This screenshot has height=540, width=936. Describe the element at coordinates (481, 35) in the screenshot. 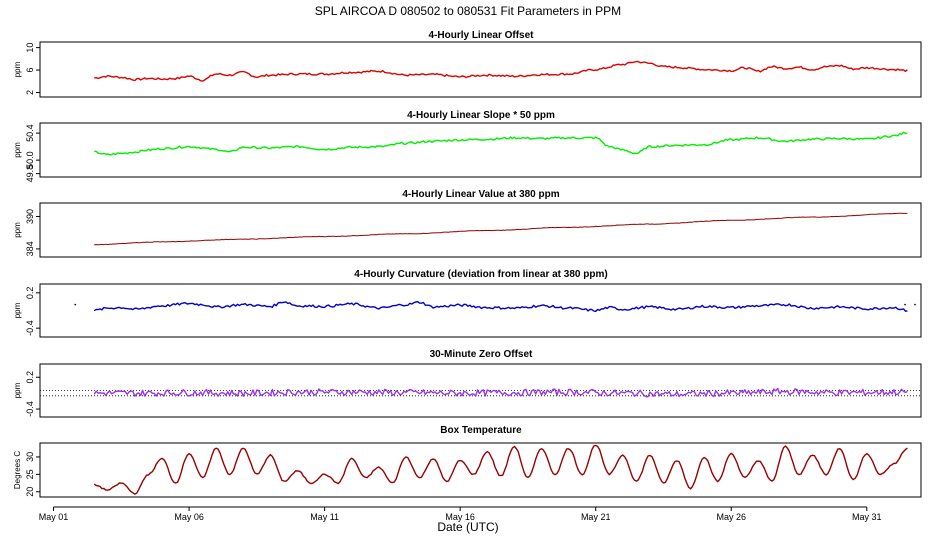

I see `panel-title: 4-Hourly Linear Offset` at that location.